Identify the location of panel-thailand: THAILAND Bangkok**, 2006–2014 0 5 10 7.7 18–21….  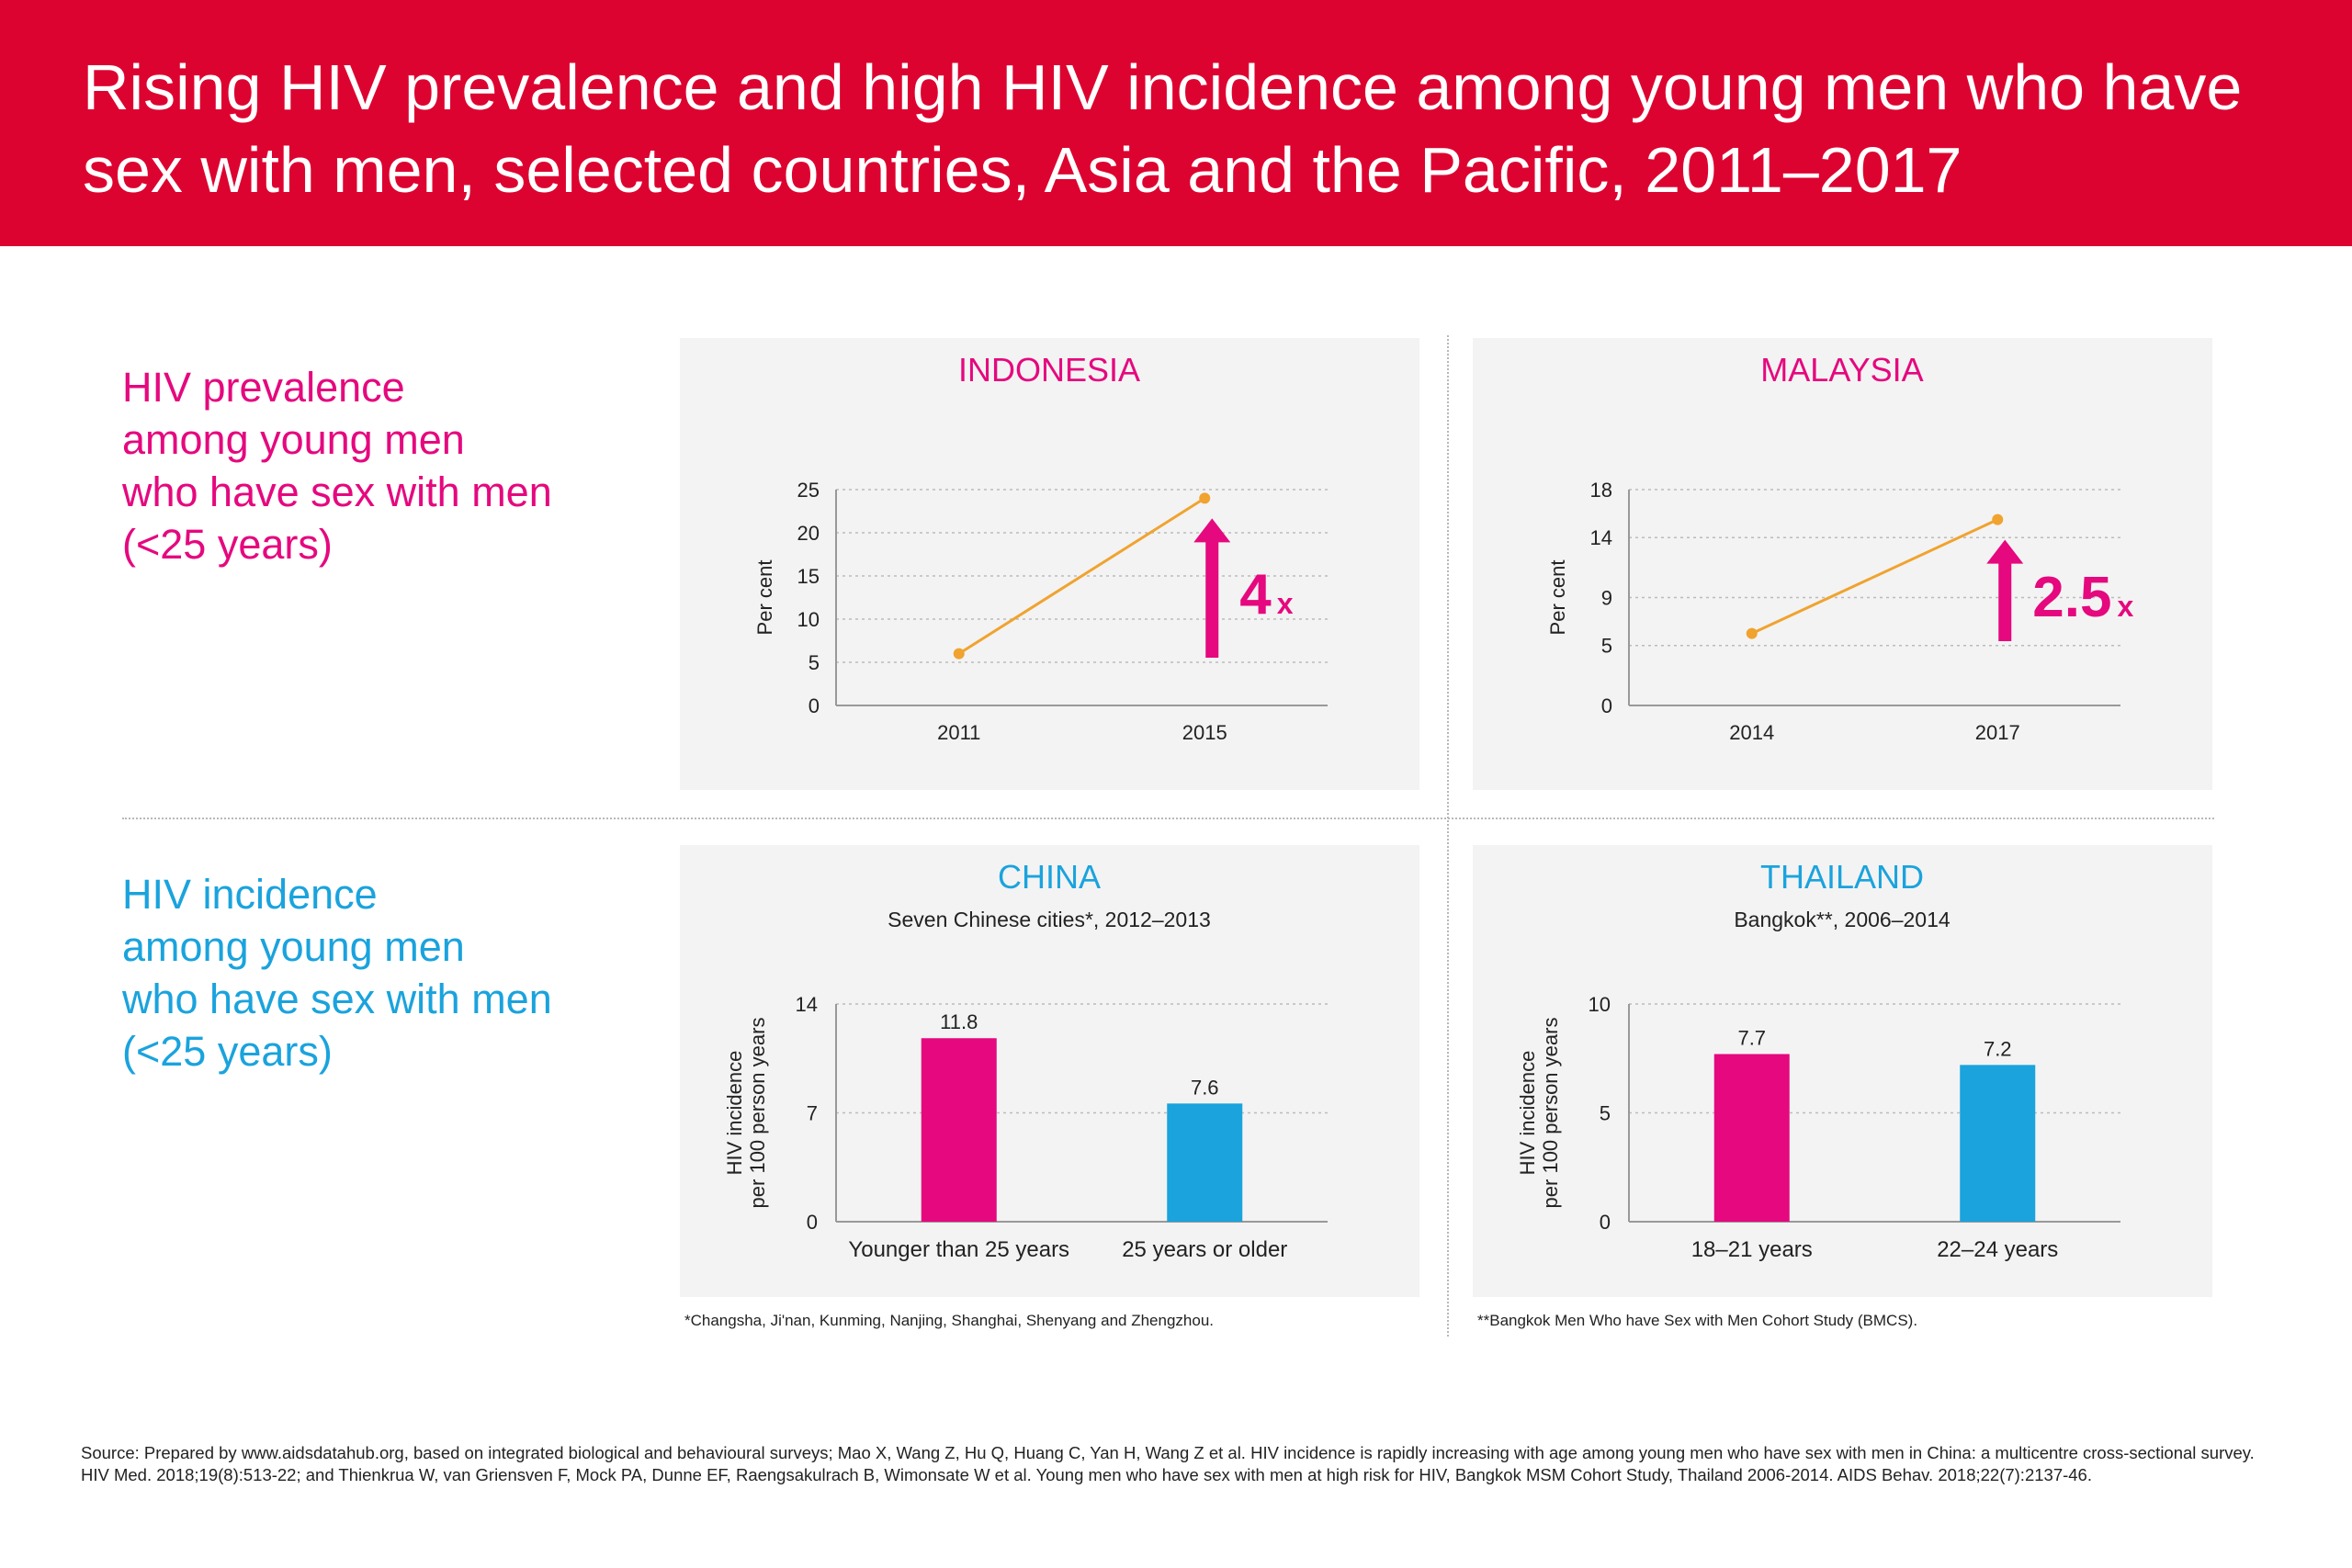
(1842, 1071).